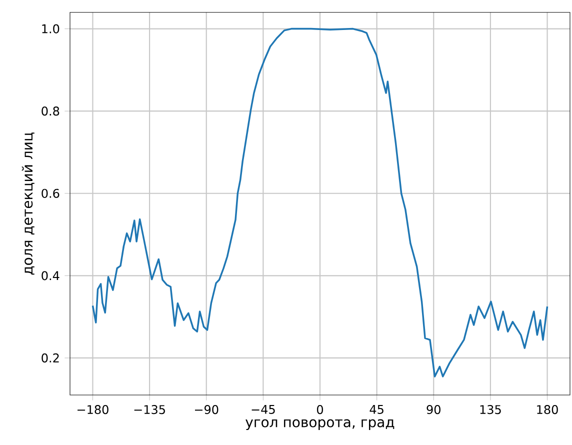 The image size is (572, 445). What do you see at coordinates (320, 409) in the screenshot?
I see `x-tick-label: 0` at bounding box center [320, 409].